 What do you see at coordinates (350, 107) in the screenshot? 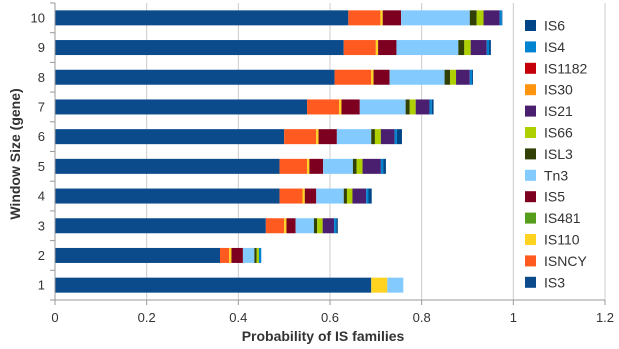
I see `bar-7-IS5` at bounding box center [350, 107].